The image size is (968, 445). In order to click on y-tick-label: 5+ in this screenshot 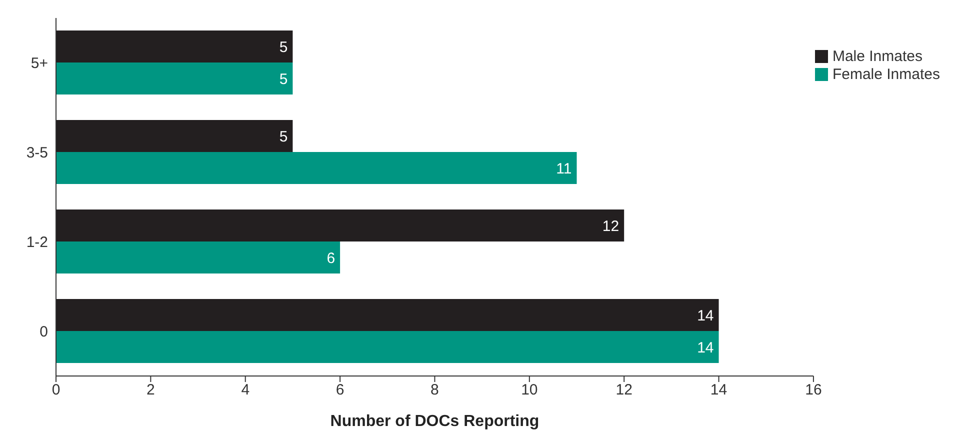, I will do `click(39, 63)`.